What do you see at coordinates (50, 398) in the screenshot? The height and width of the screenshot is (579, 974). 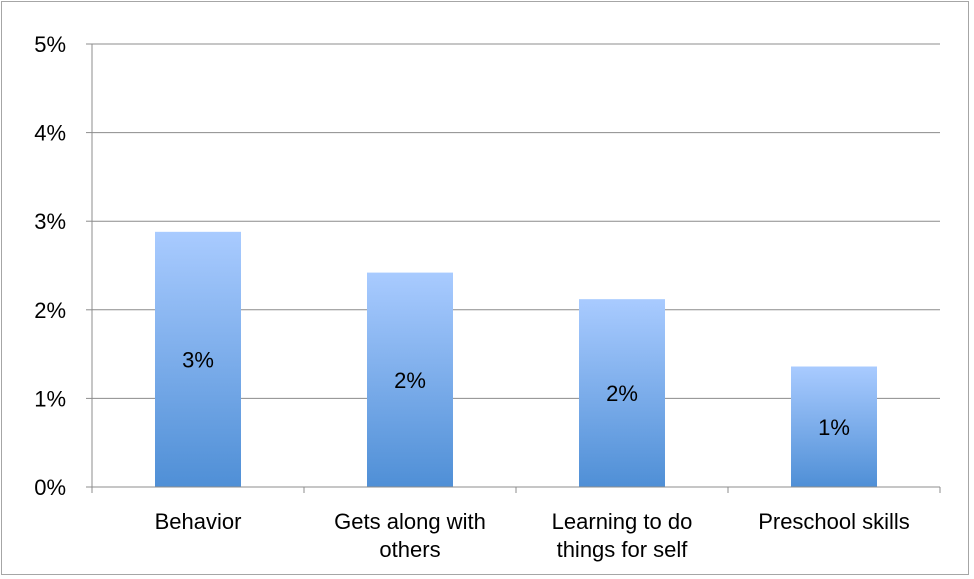 I see `y-tick-label: 1%` at bounding box center [50, 398].